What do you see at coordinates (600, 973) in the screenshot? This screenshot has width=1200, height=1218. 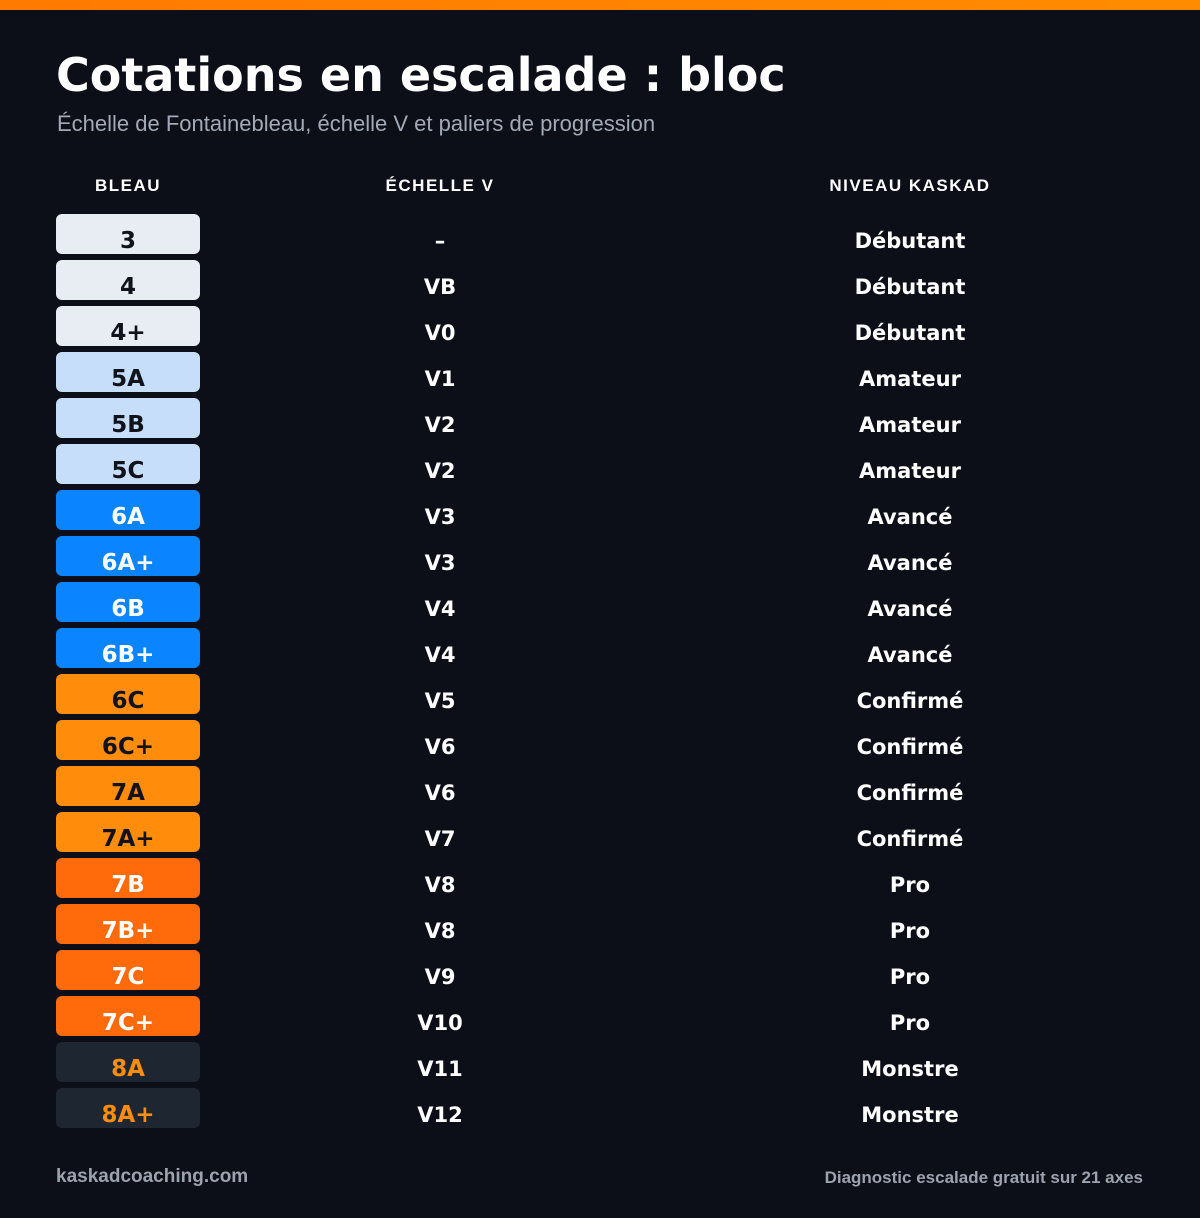 I see `table-row: 7C V9 Pro` at bounding box center [600, 973].